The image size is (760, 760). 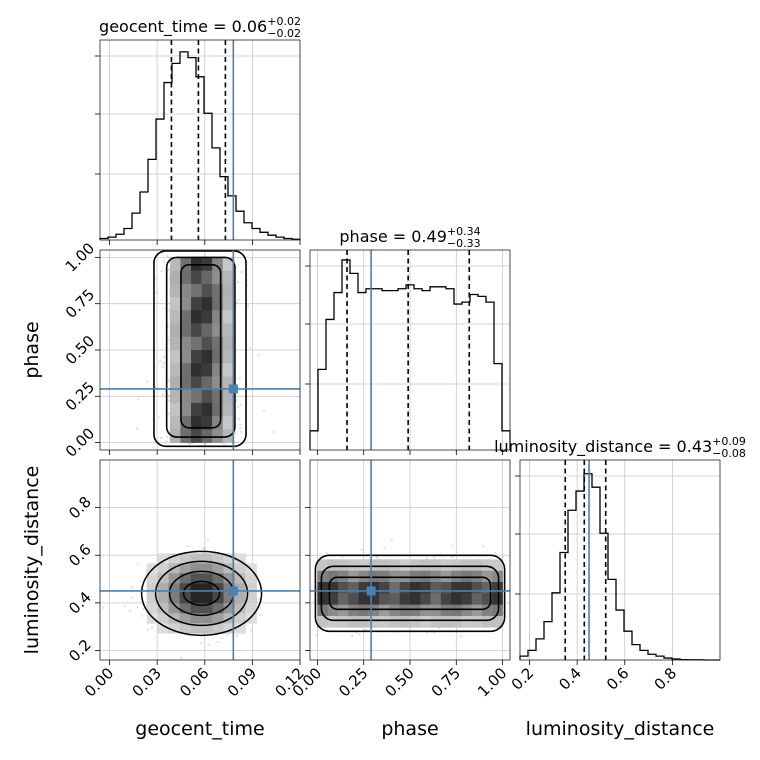 What do you see at coordinates (523, 679) in the screenshot?
I see `x-tick-label: 0.2` at bounding box center [523, 679].